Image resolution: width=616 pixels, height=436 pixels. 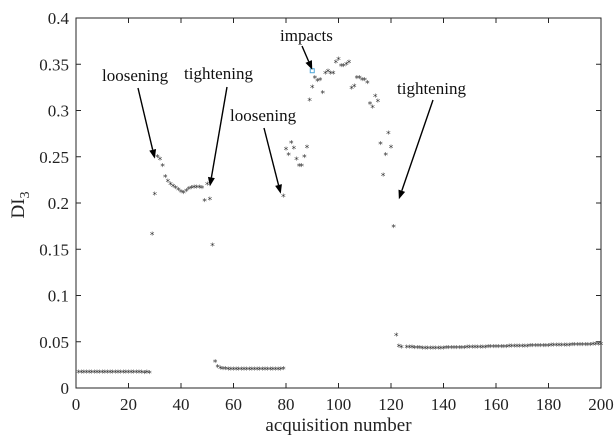 I want to click on annotation-label: impacts, so click(x=306, y=35).